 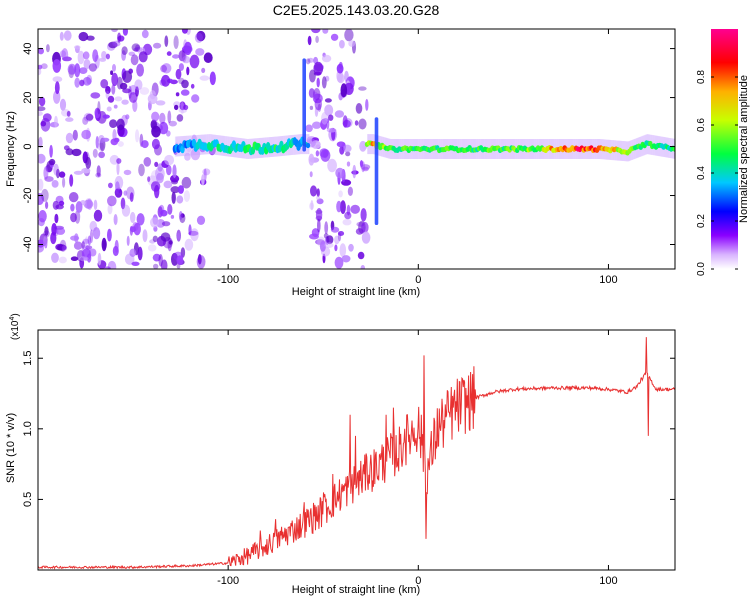 What do you see at coordinates (12, 319) in the screenshot?
I see `multiplier-exponent: 4` at bounding box center [12, 319].